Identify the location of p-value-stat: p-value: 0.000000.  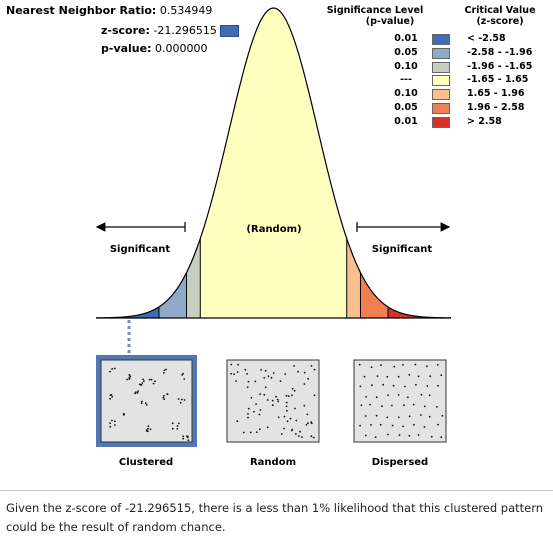
(154, 48).